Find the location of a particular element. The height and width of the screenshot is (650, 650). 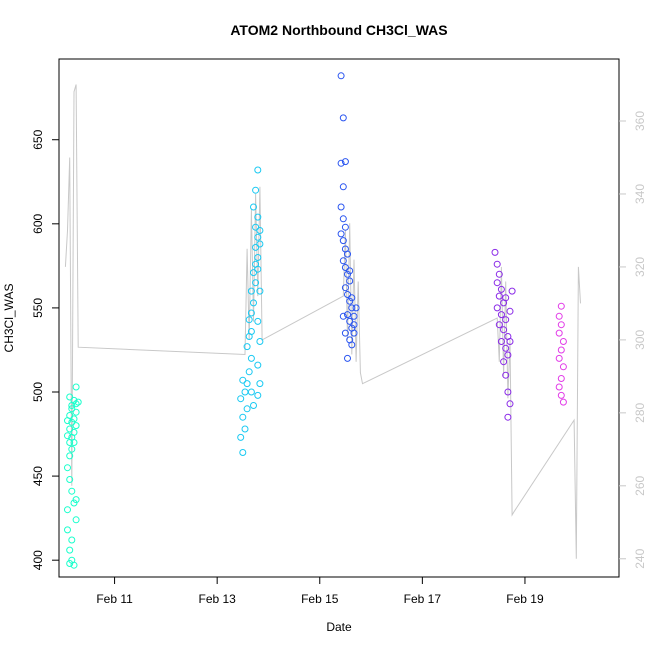

y-tick-label: 500 is located at coordinates (38, 392).